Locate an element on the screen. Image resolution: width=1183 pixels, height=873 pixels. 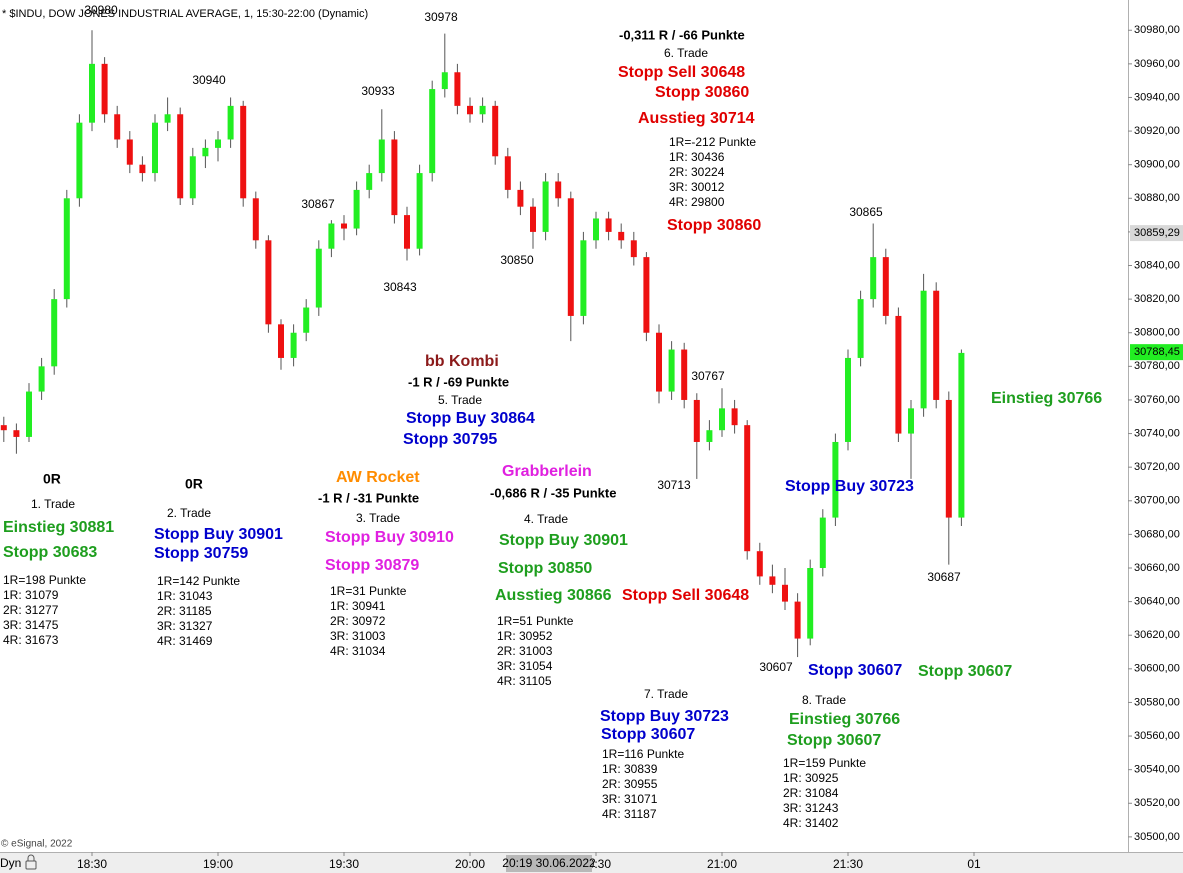
annotation: 4R: 31673 is located at coordinates (31, 640).